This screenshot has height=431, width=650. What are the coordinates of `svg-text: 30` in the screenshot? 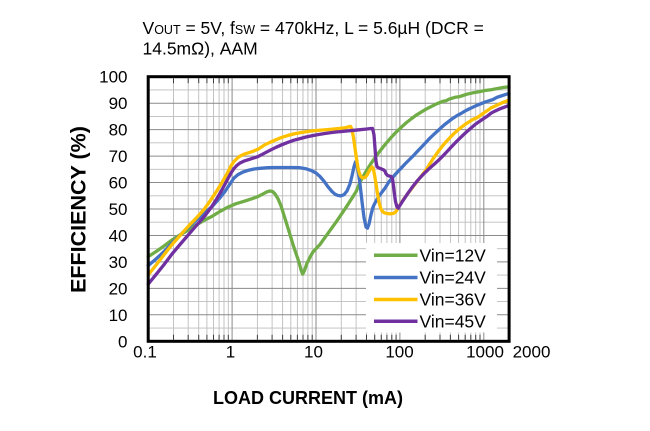 It's located at (118, 262).